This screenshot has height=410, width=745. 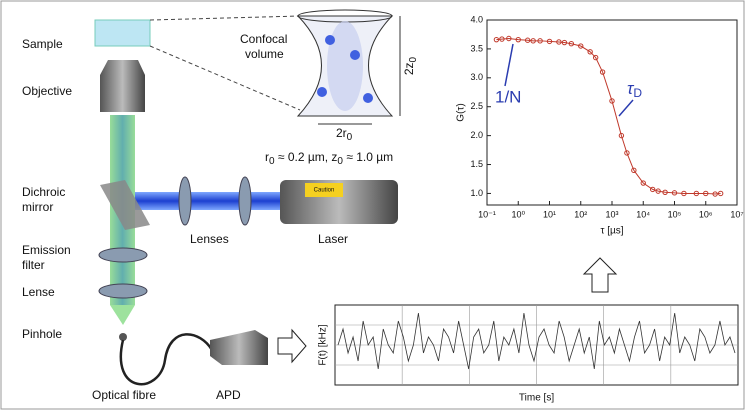 What do you see at coordinates (306, 157) in the screenshot?
I see `sizes-part: ≈ 0.2 µm, z` at bounding box center [306, 157].